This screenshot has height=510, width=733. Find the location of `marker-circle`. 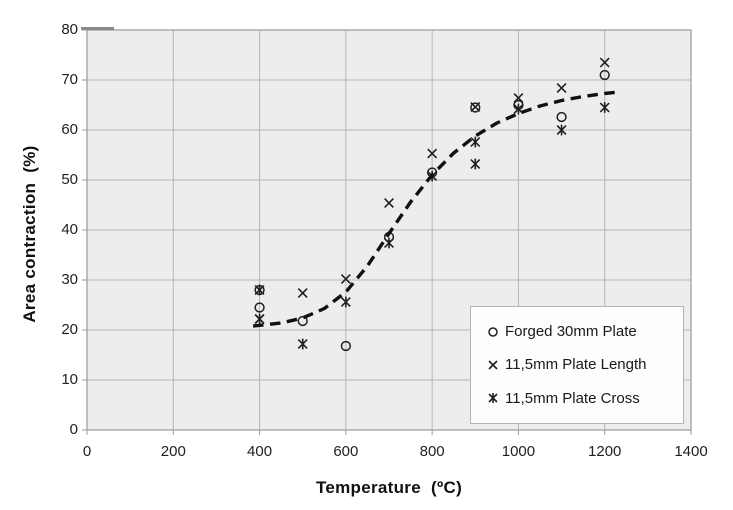

marker-circle is located at coordinates (493, 331).